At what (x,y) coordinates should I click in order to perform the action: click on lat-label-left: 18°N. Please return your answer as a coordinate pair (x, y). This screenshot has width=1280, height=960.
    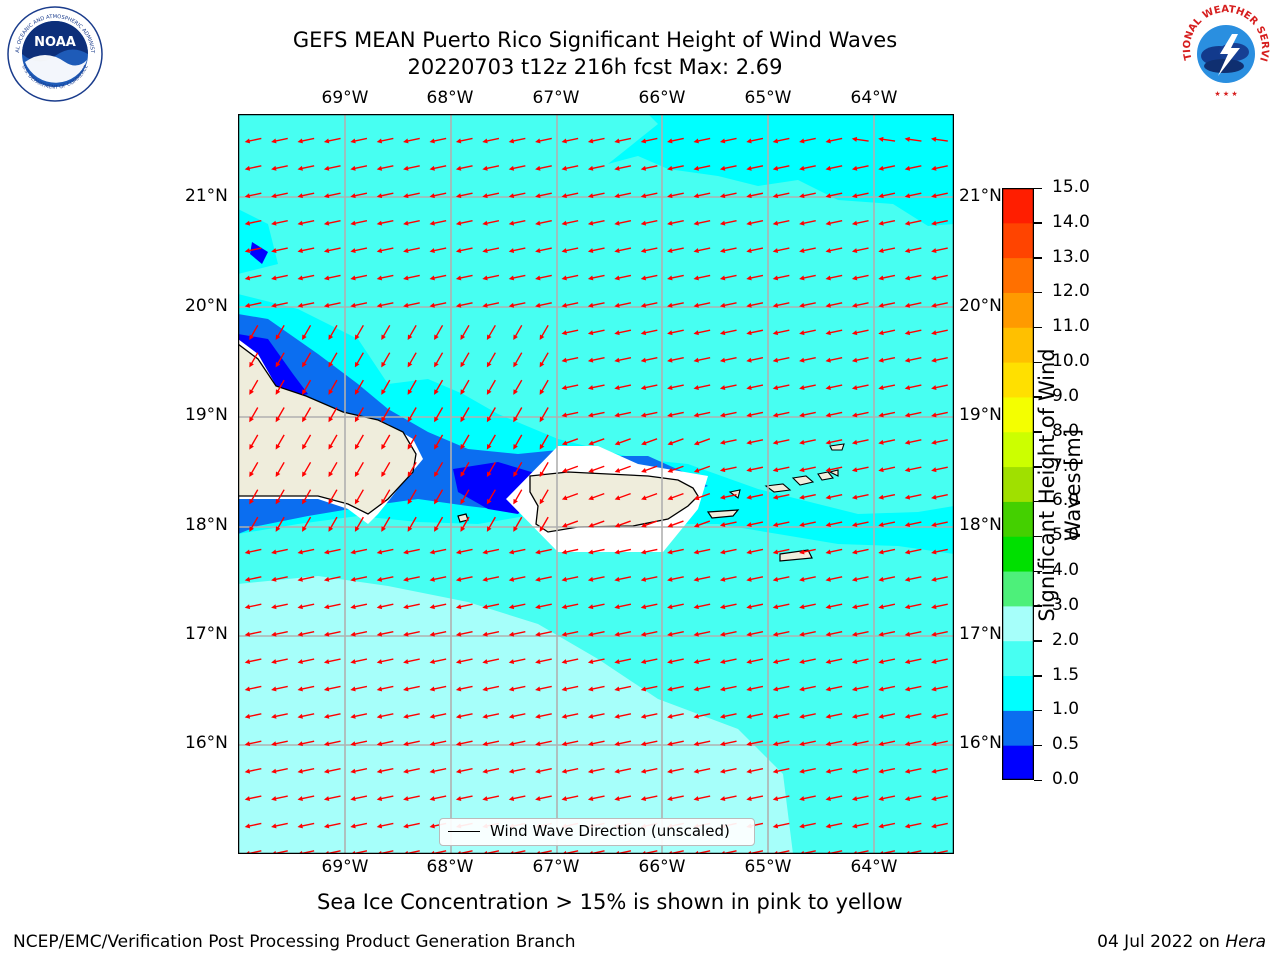
    Looking at the image, I should click on (206, 525).